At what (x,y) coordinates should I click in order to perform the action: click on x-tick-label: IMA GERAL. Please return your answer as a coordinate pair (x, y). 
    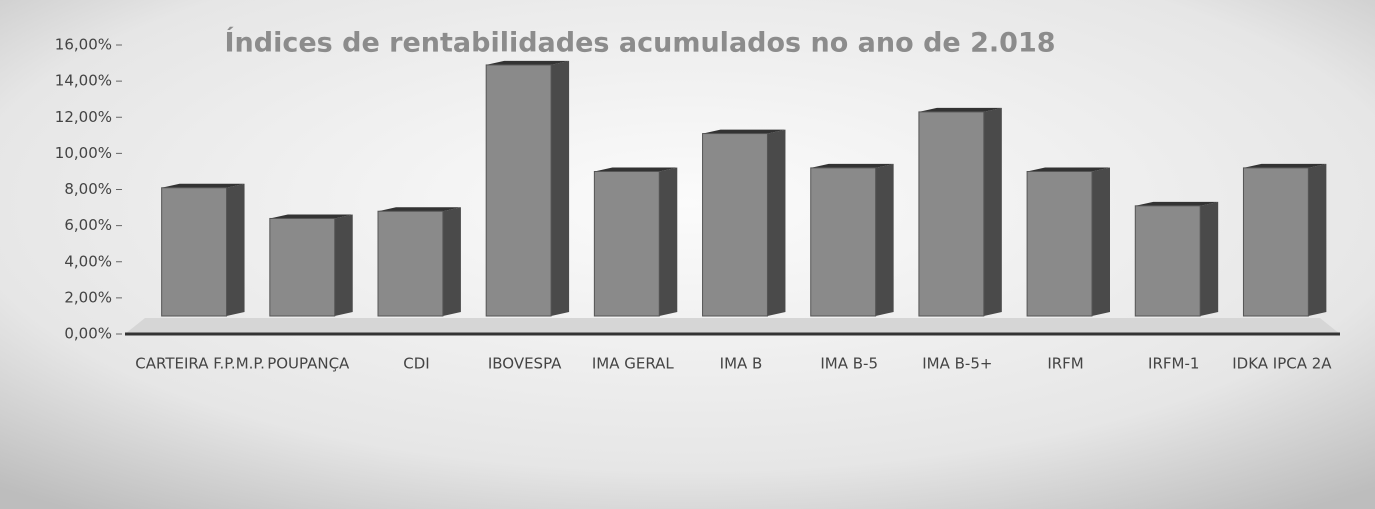
    Looking at the image, I should click on (633, 364).